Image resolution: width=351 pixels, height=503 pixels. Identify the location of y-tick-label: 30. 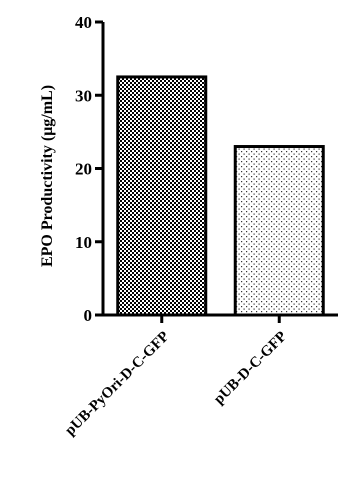
(83, 95).